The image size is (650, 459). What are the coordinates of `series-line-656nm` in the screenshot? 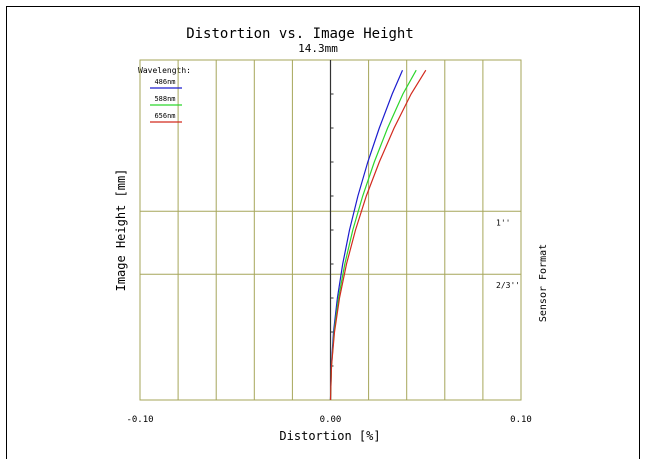 It's located at (378, 235).